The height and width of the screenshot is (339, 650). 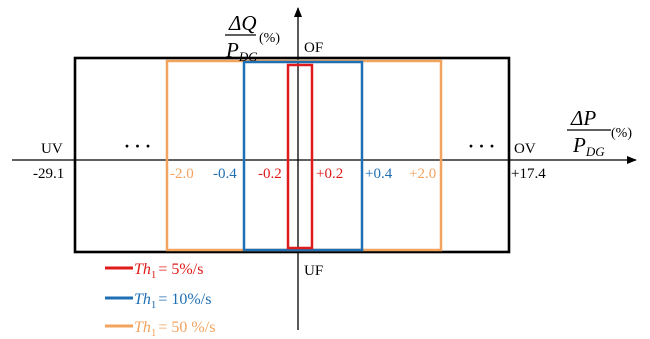 What do you see at coordinates (270, 174) in the screenshot?
I see `tick-red-left: -0.2` at bounding box center [270, 174].